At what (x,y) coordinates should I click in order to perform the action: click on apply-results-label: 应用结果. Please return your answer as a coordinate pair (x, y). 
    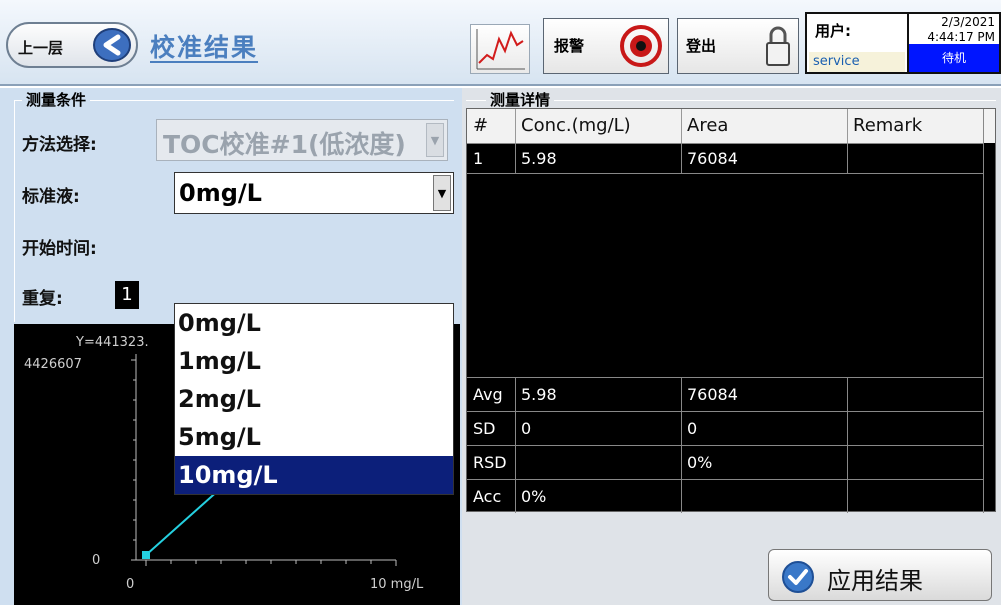
    Looking at the image, I should click on (875, 581).